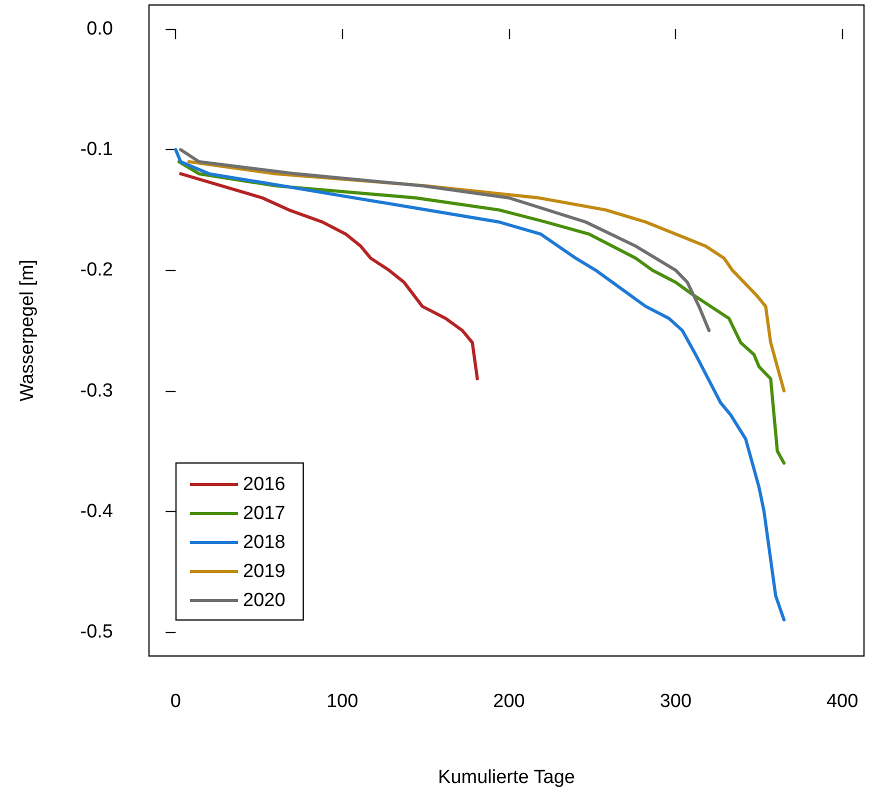 This screenshot has width=876, height=796. Describe the element at coordinates (99, 29) in the screenshot. I see `y-tick-label: 0.0` at that location.